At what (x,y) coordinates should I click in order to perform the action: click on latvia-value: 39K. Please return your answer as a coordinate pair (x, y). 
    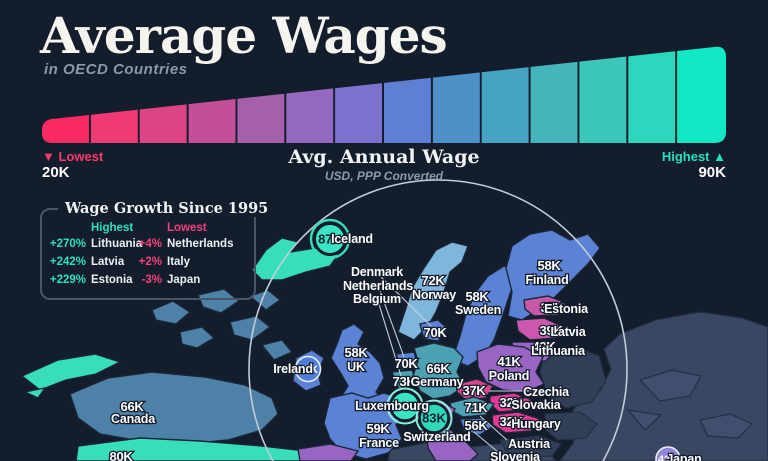
    Looking at the image, I should click on (552, 330).